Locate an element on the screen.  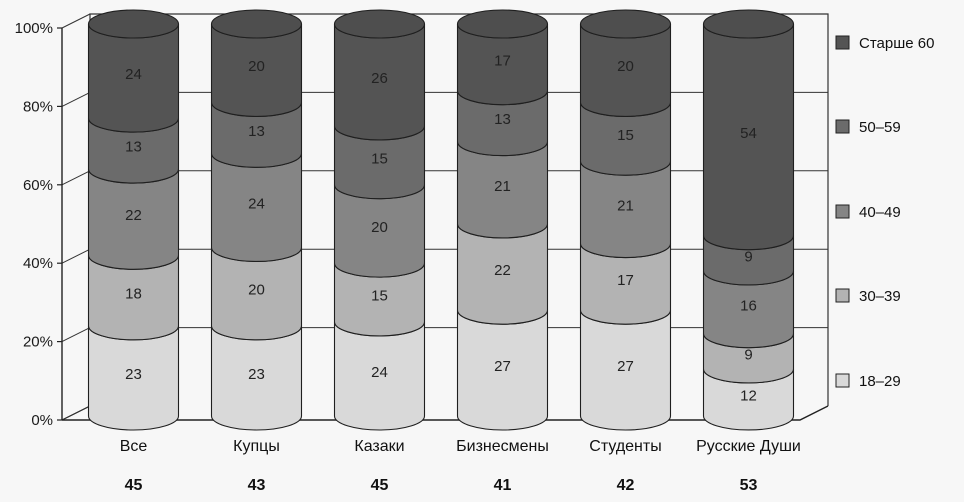
y-tick-label: 20% is located at coordinates (38, 342).